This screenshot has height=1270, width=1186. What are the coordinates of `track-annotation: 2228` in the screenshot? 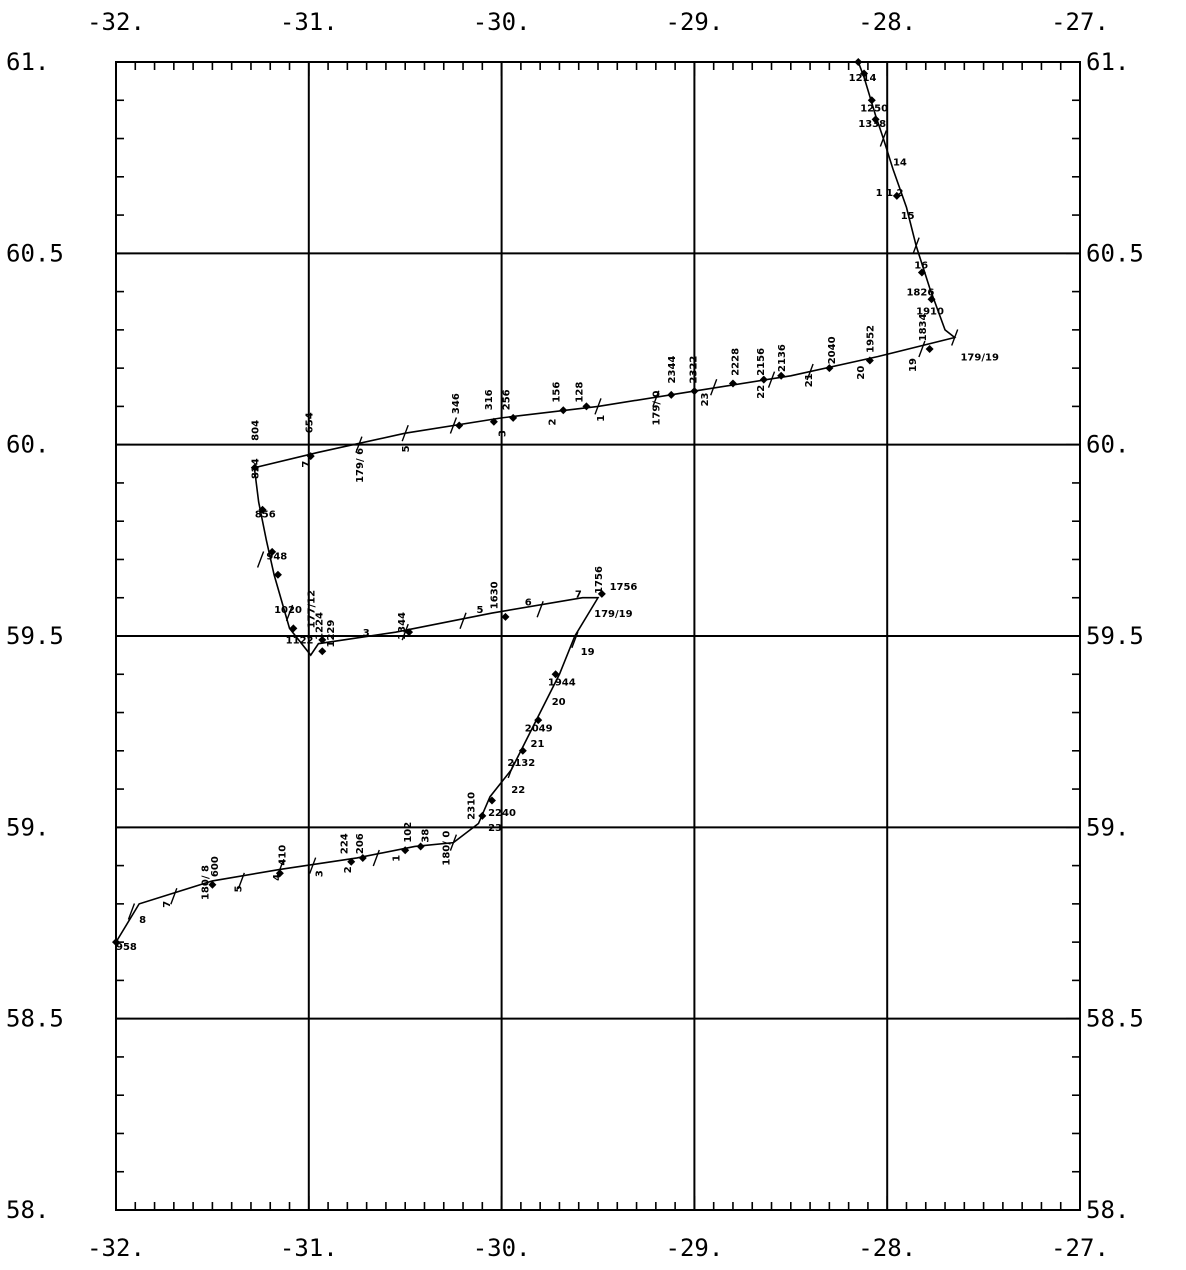 It's located at (736, 362).